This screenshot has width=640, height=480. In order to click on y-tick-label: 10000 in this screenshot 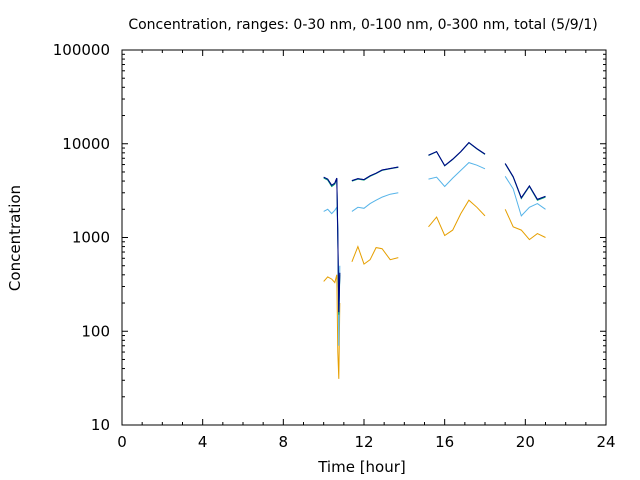, I will do `click(86, 144)`.